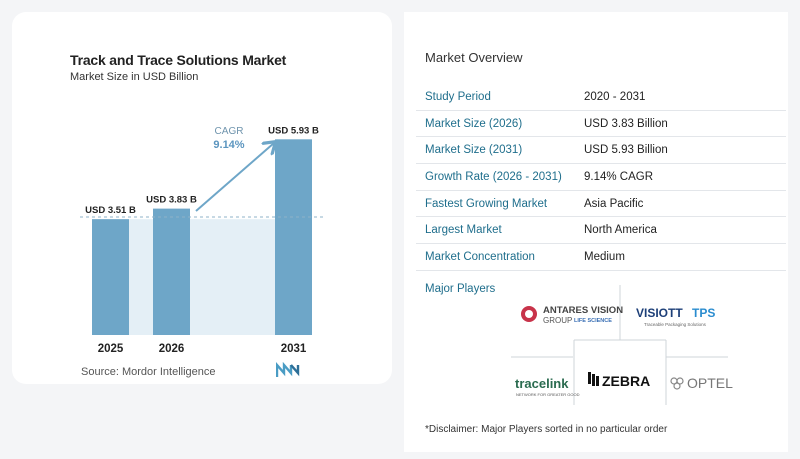  Describe the element at coordinates (620, 230) in the screenshot. I see `row-value: North America` at that location.